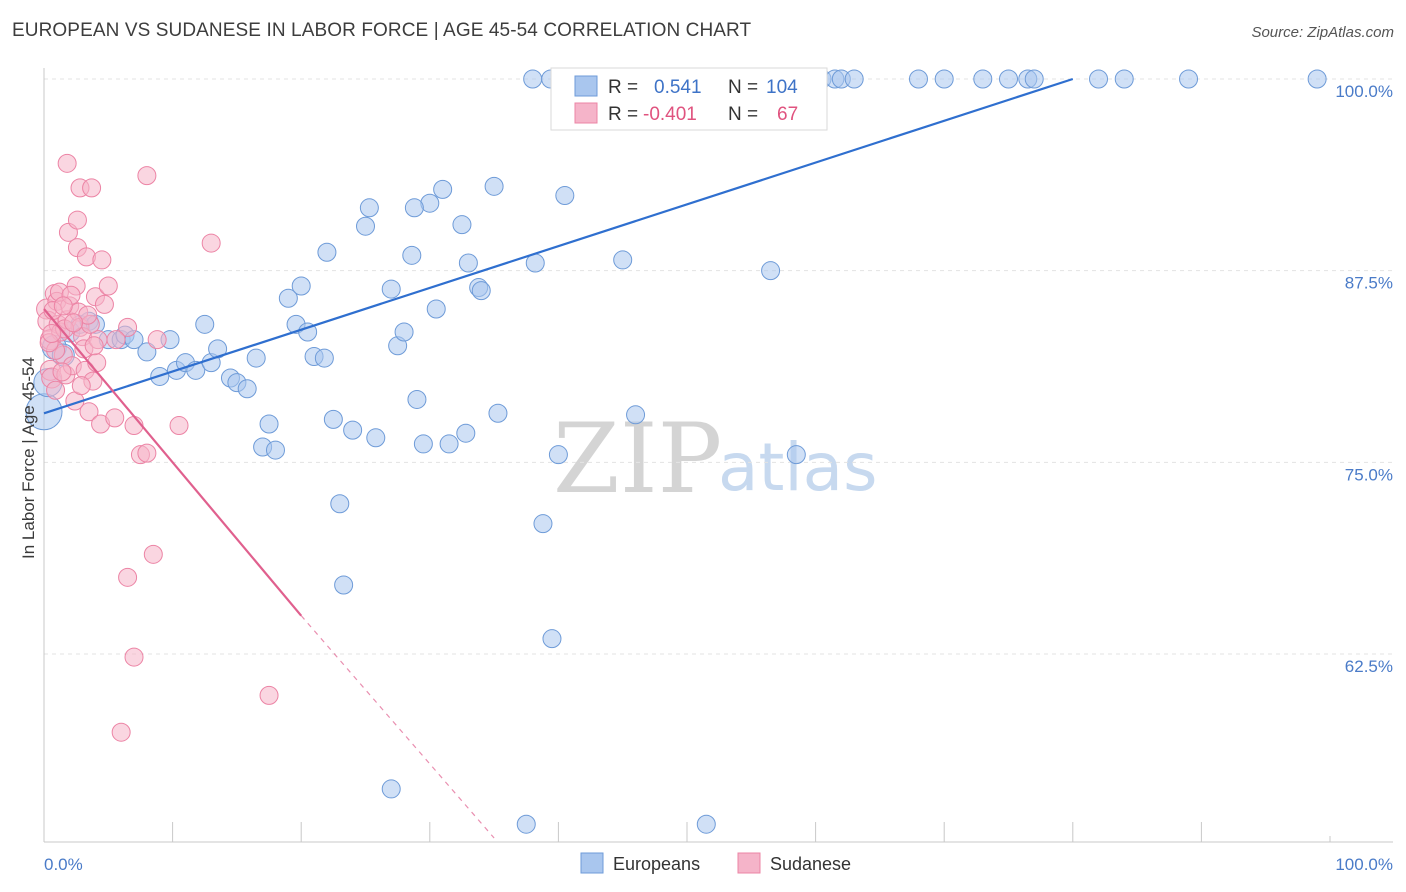 The width and height of the screenshot is (1406, 892). What do you see at coordinates (586, 86) in the screenshot?
I see `stats-swatch-europeans` at bounding box center [586, 86].